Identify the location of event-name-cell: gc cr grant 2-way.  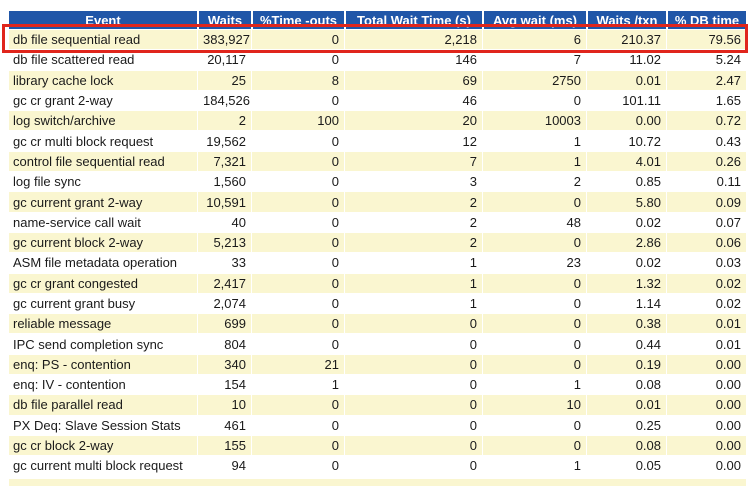
(103, 100).